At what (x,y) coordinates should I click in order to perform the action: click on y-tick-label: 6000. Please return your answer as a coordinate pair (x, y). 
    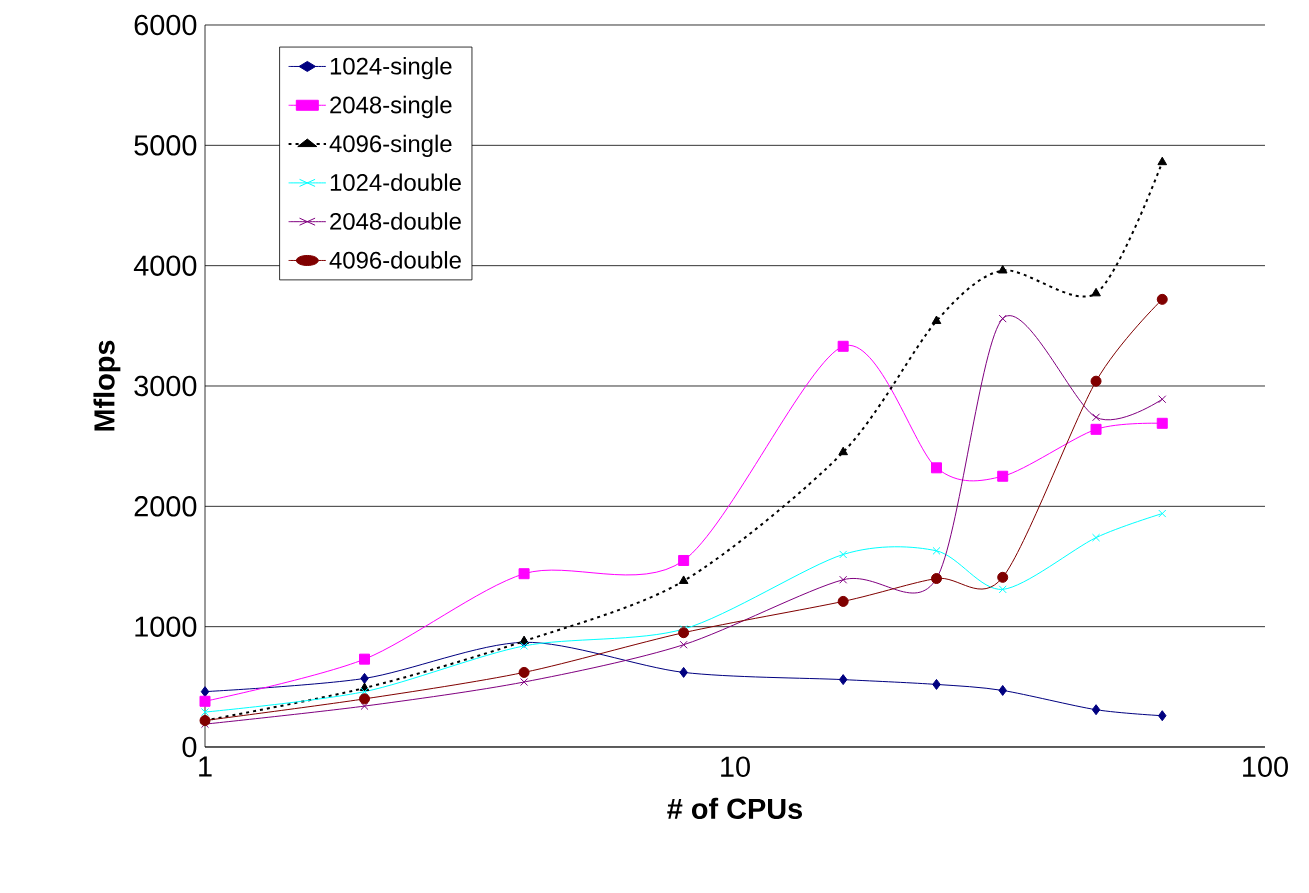
    Looking at the image, I should click on (165, 25).